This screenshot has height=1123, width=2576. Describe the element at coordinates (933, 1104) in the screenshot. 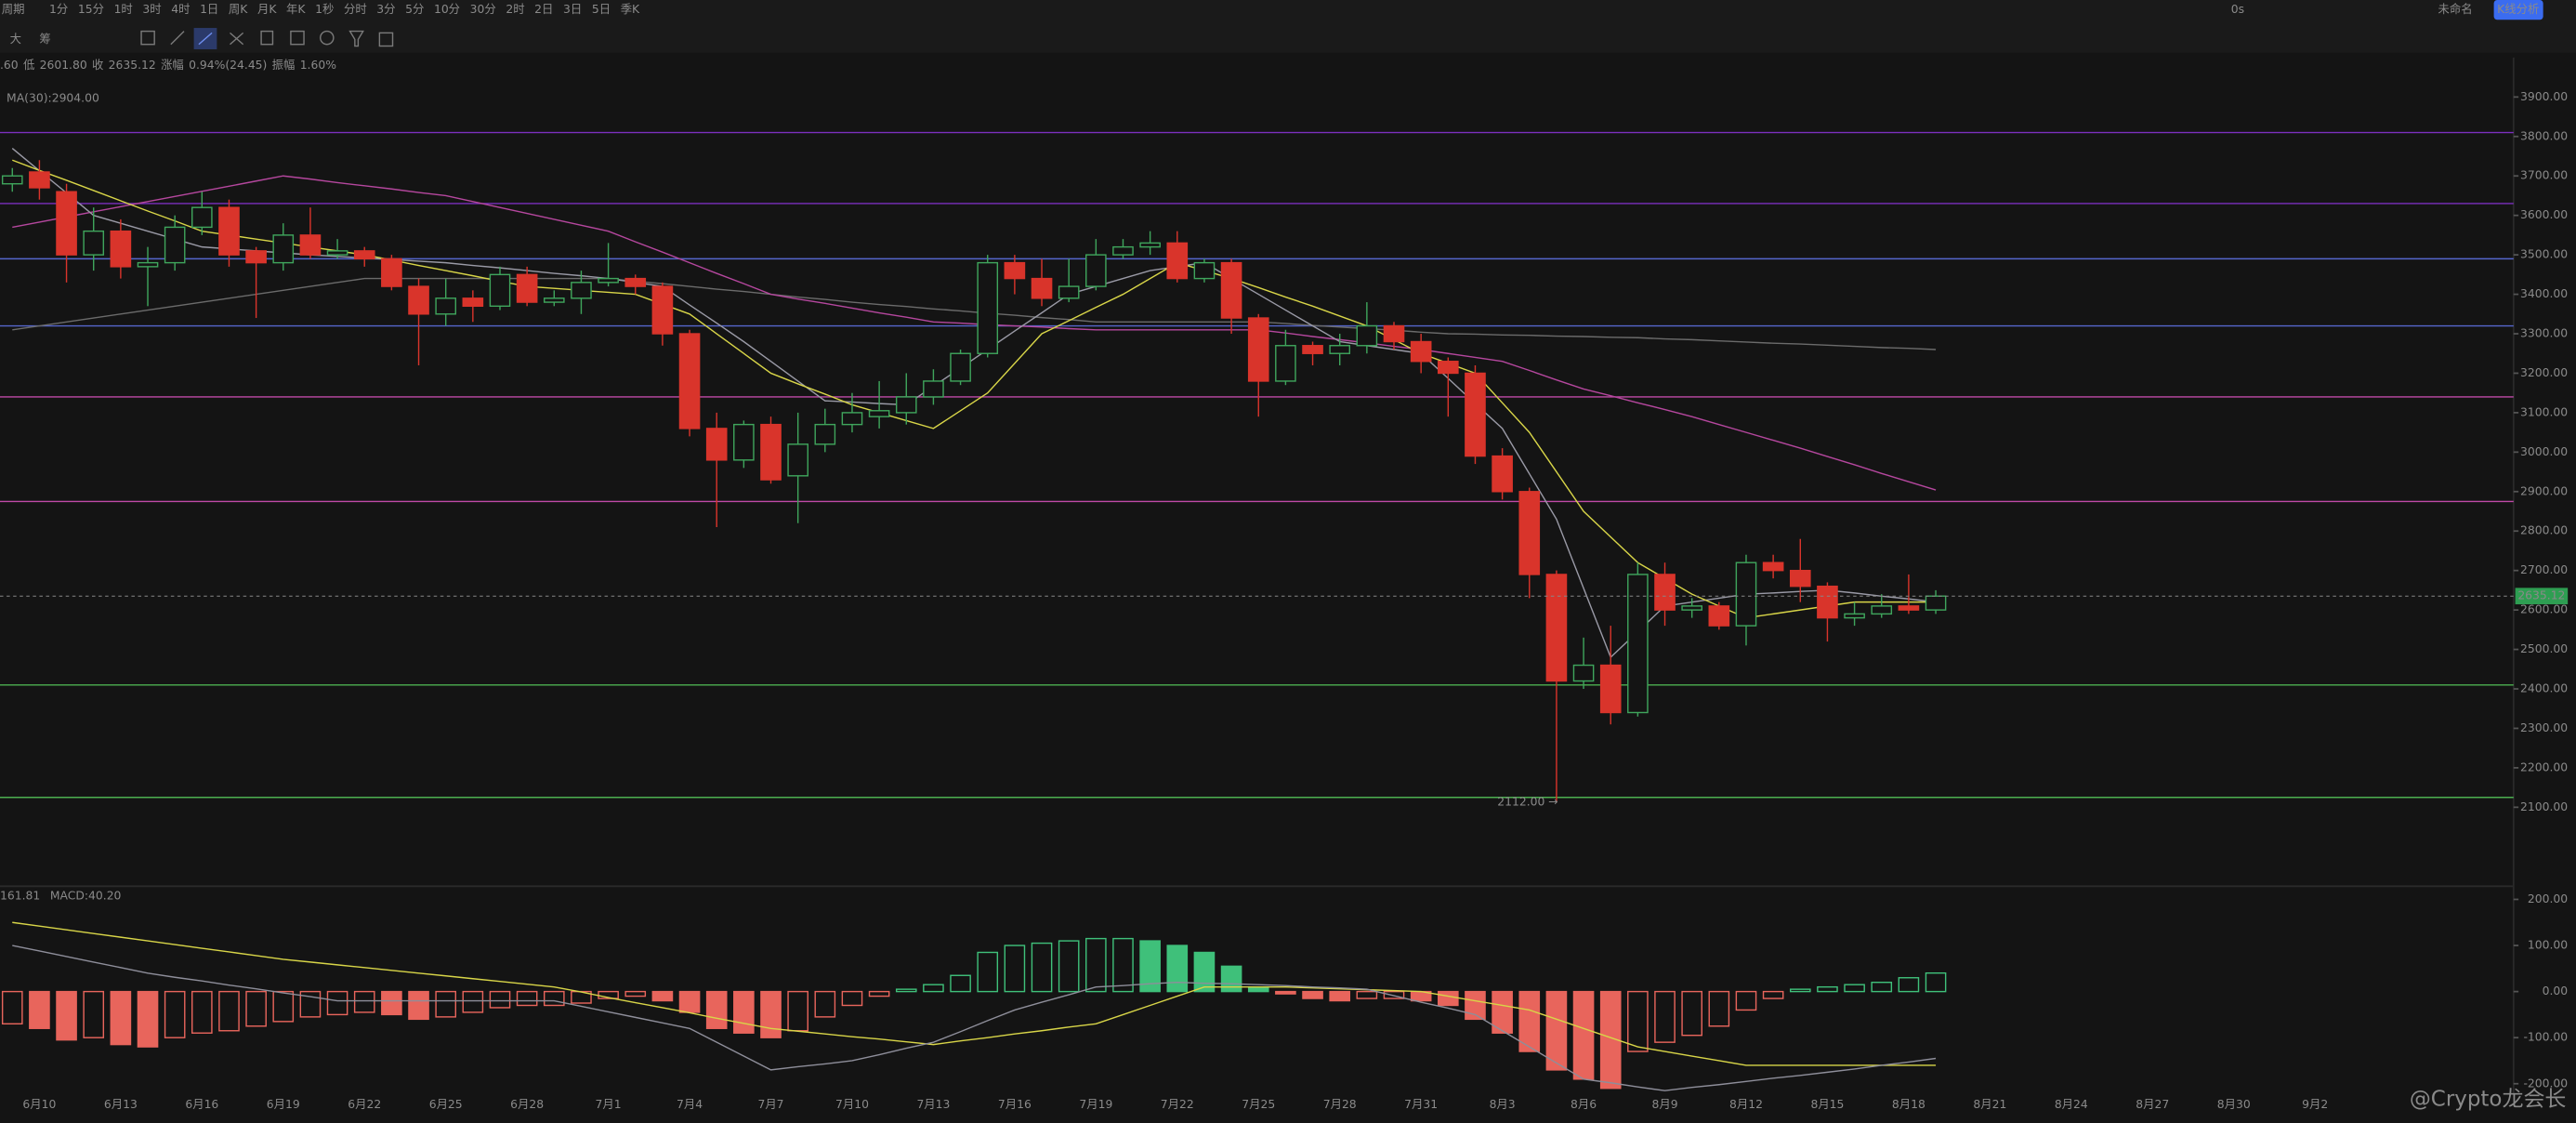

I see `x-tick-label: 7月13` at that location.